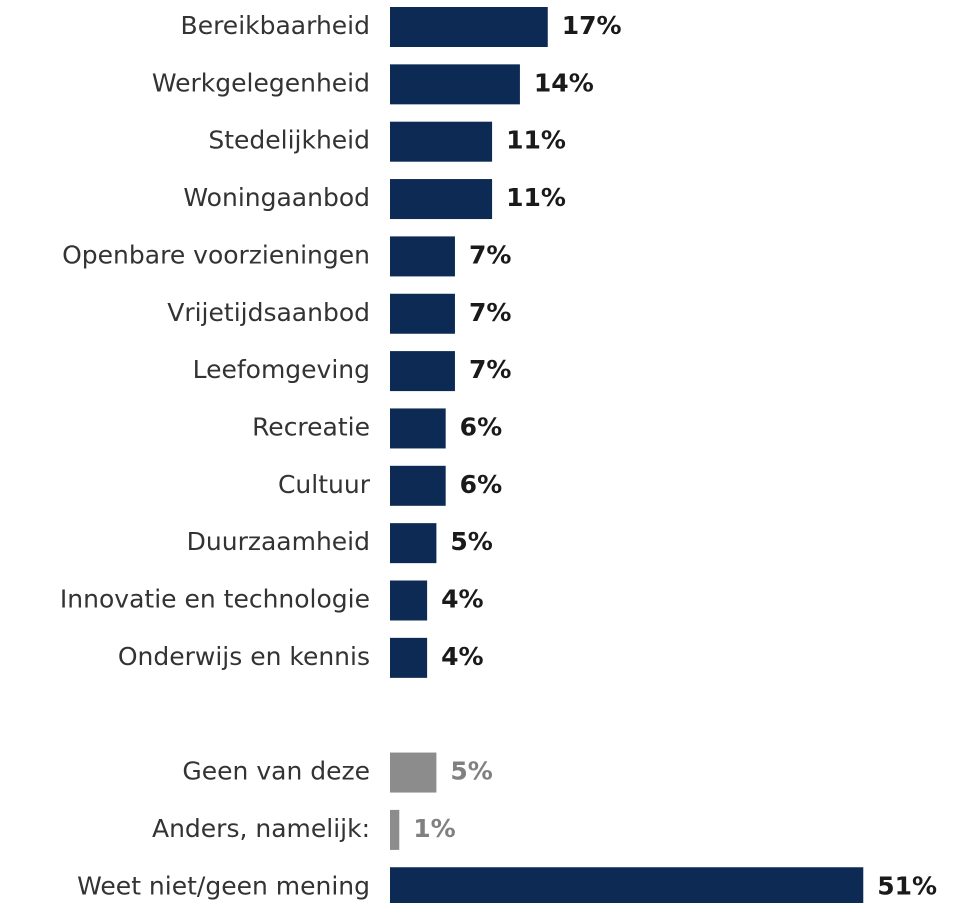 The image size is (972, 903). I want to click on category-label: Geen van deze, so click(276, 771).